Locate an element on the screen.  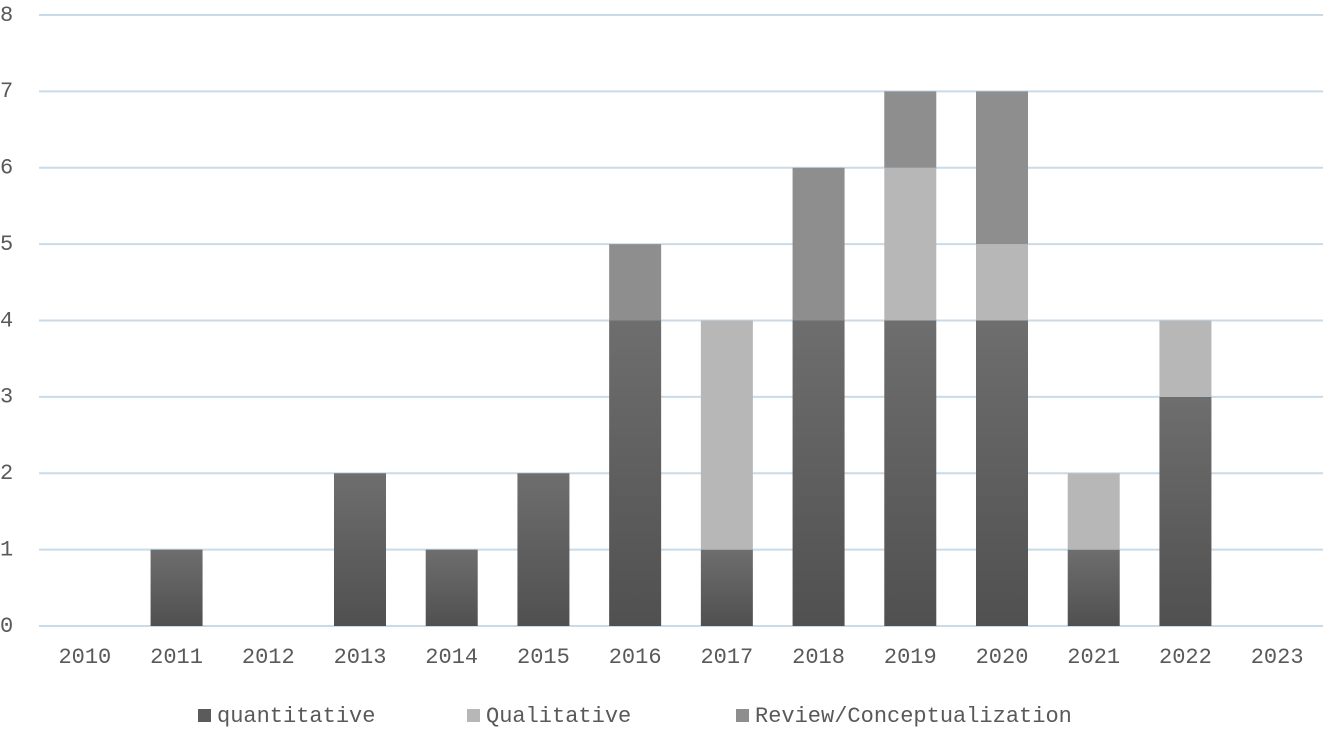
y-tick-label: 0 is located at coordinates (6, 626).